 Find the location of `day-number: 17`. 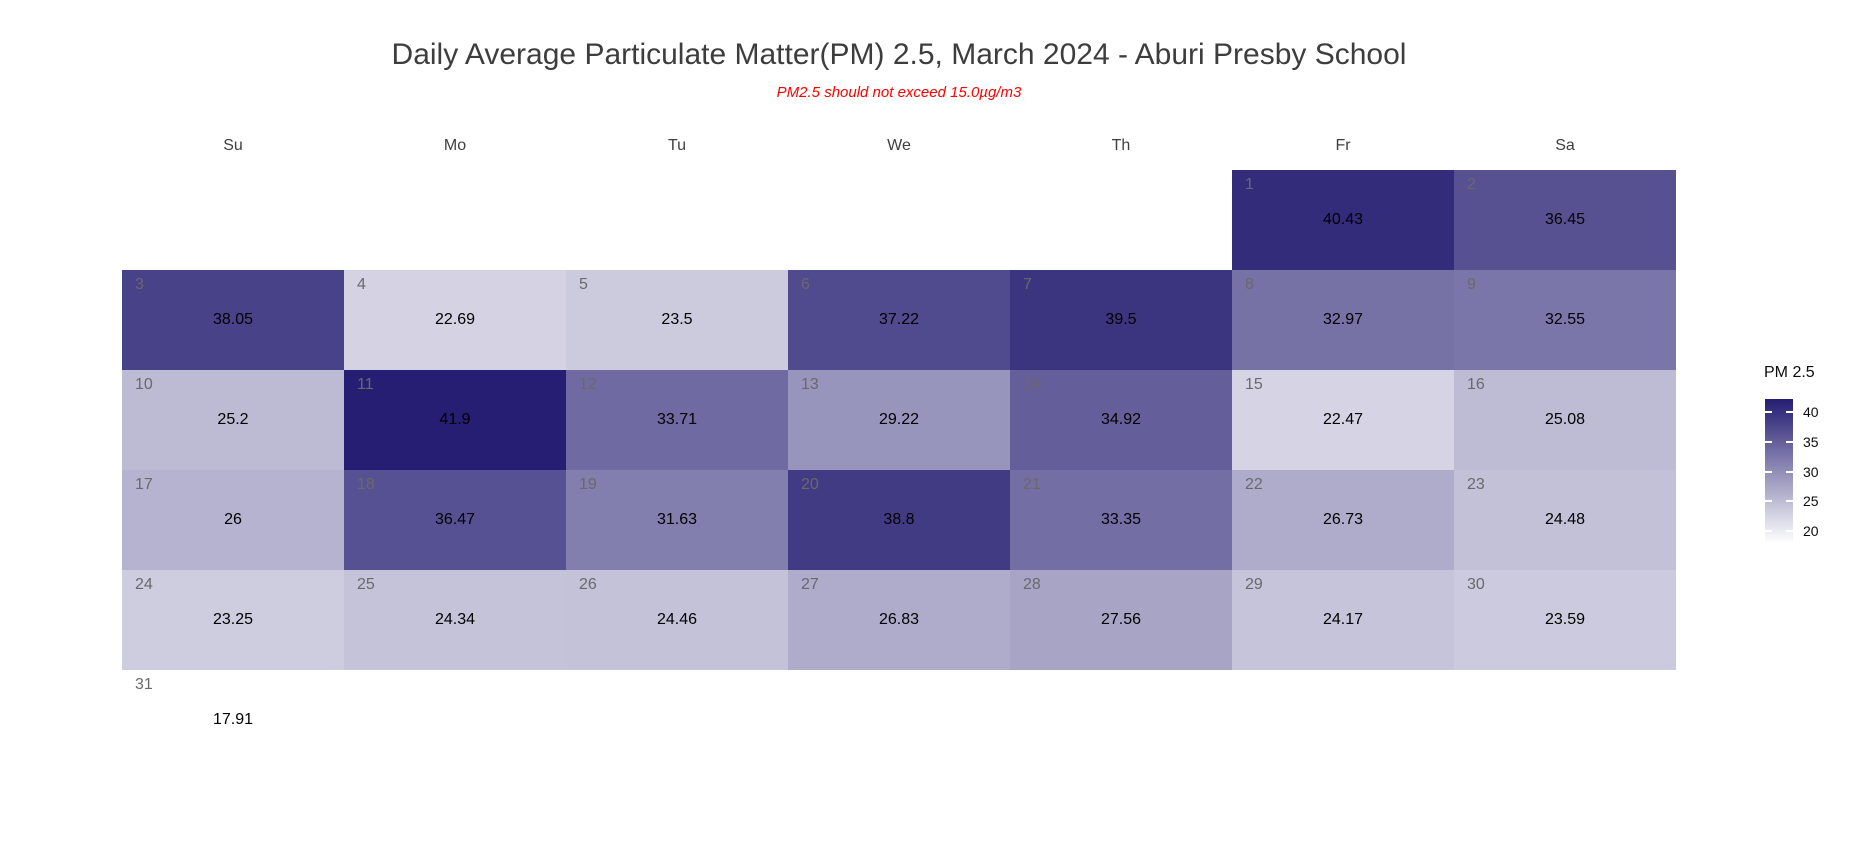

day-number: 17 is located at coordinates (144, 484).